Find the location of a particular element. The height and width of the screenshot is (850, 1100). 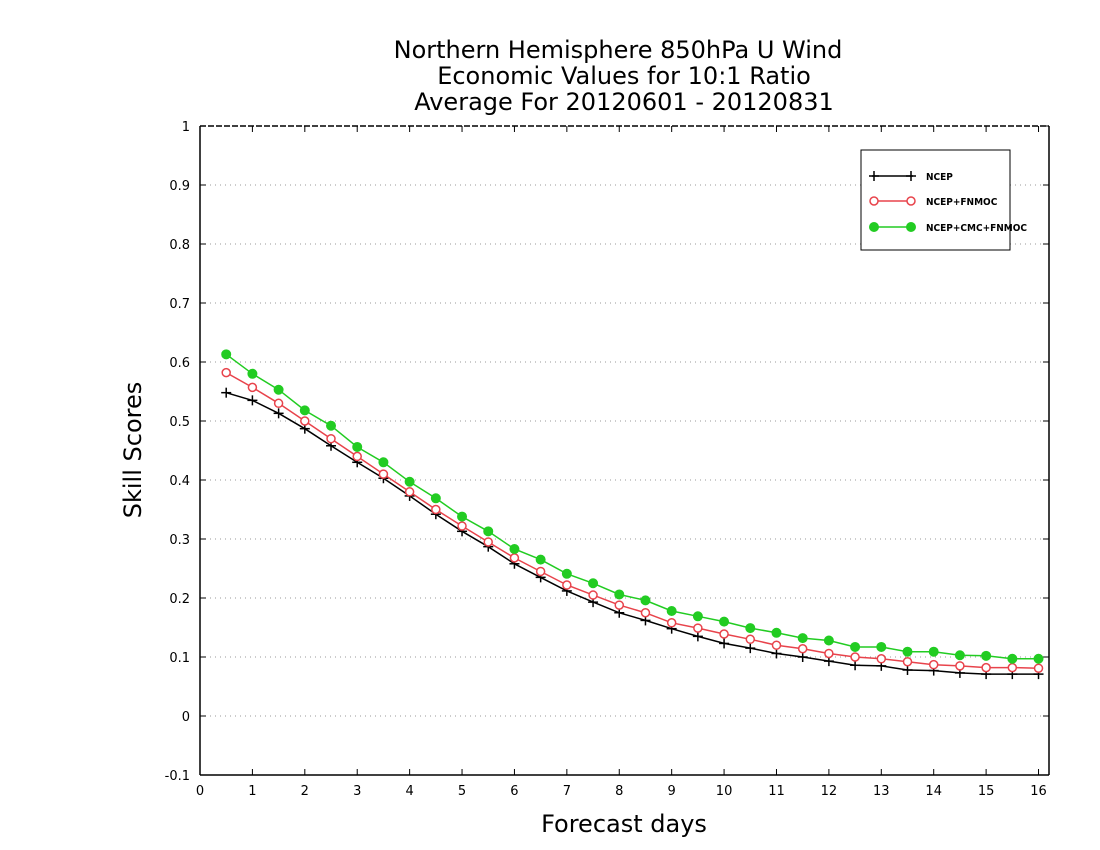

x-tick-label: 9 is located at coordinates (672, 791).